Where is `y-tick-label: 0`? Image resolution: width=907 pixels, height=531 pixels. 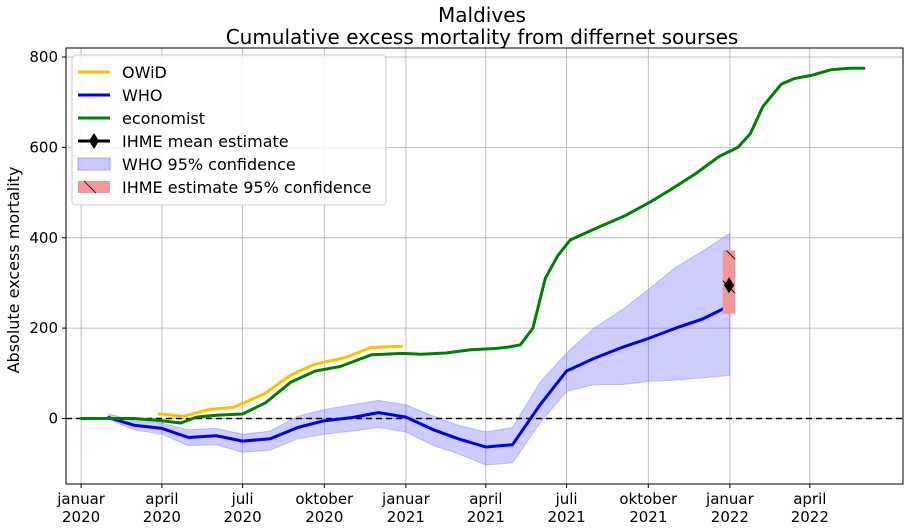 y-tick-label: 0 is located at coordinates (53, 419).